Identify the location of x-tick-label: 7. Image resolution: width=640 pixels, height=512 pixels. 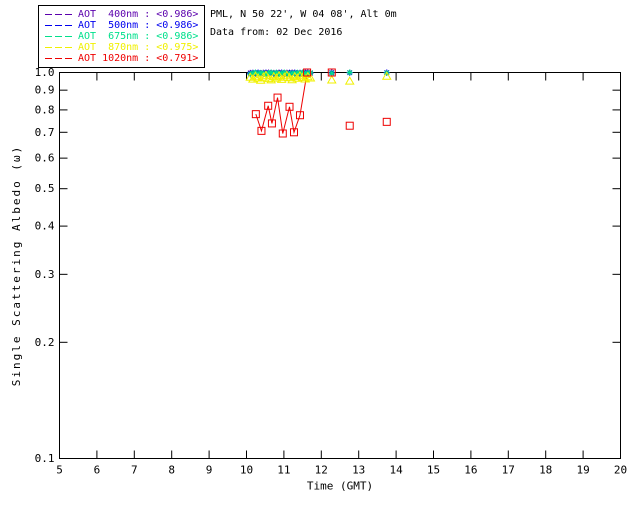
(134, 470).